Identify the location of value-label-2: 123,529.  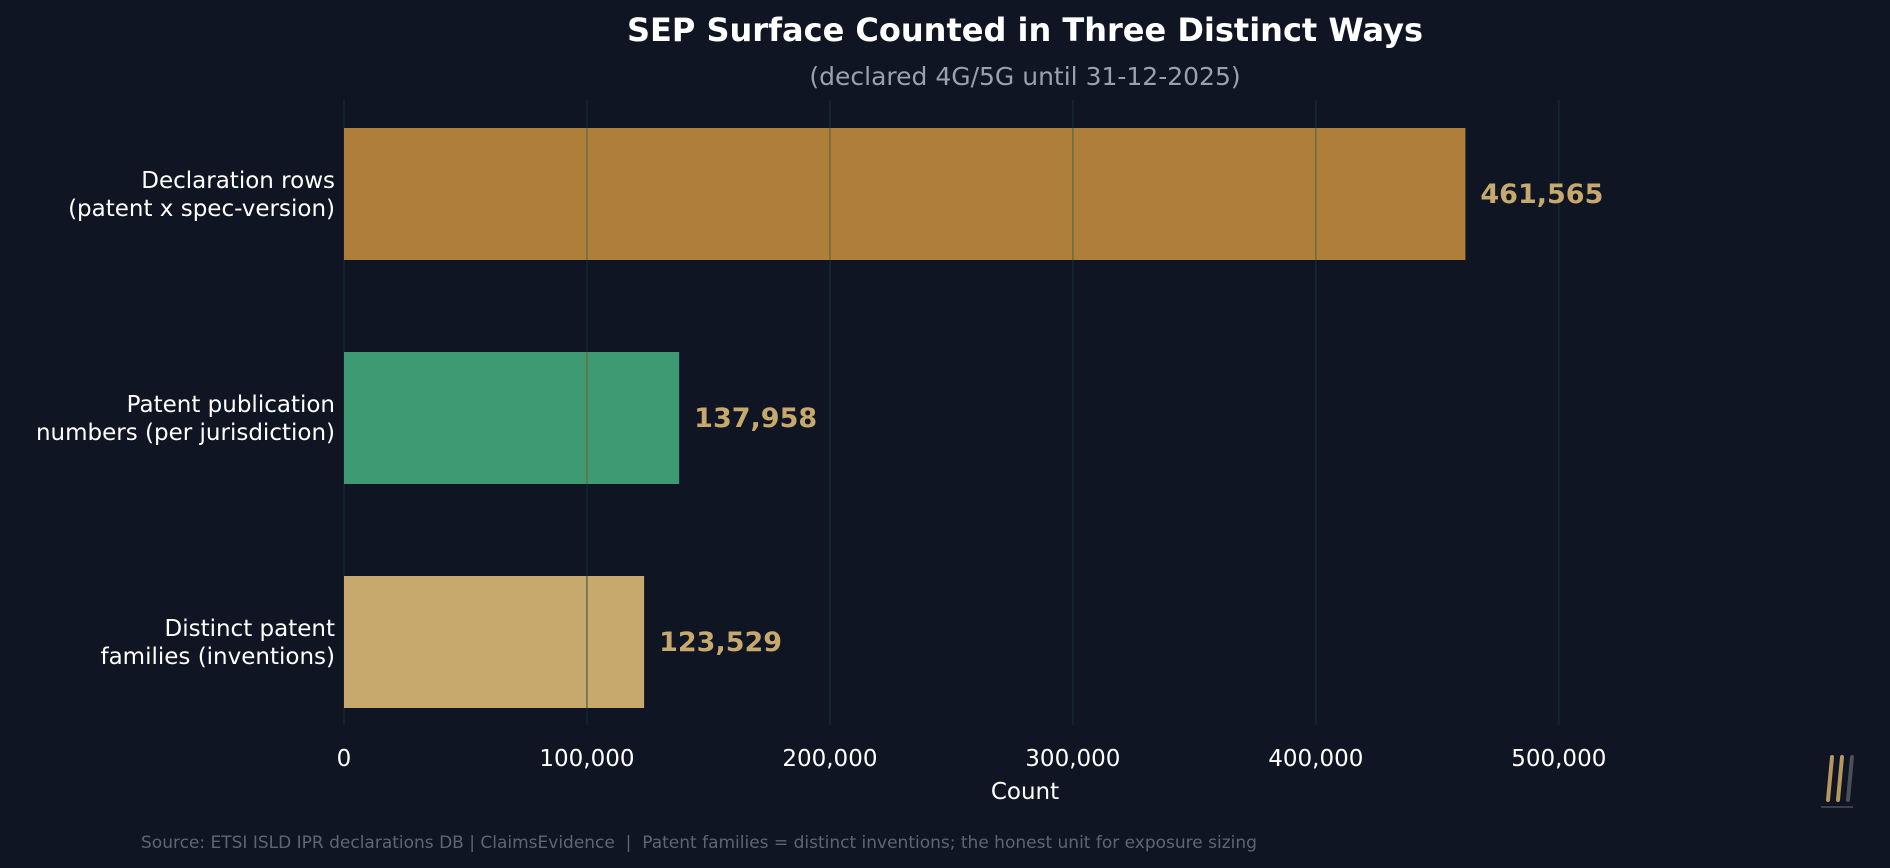
(720, 642).